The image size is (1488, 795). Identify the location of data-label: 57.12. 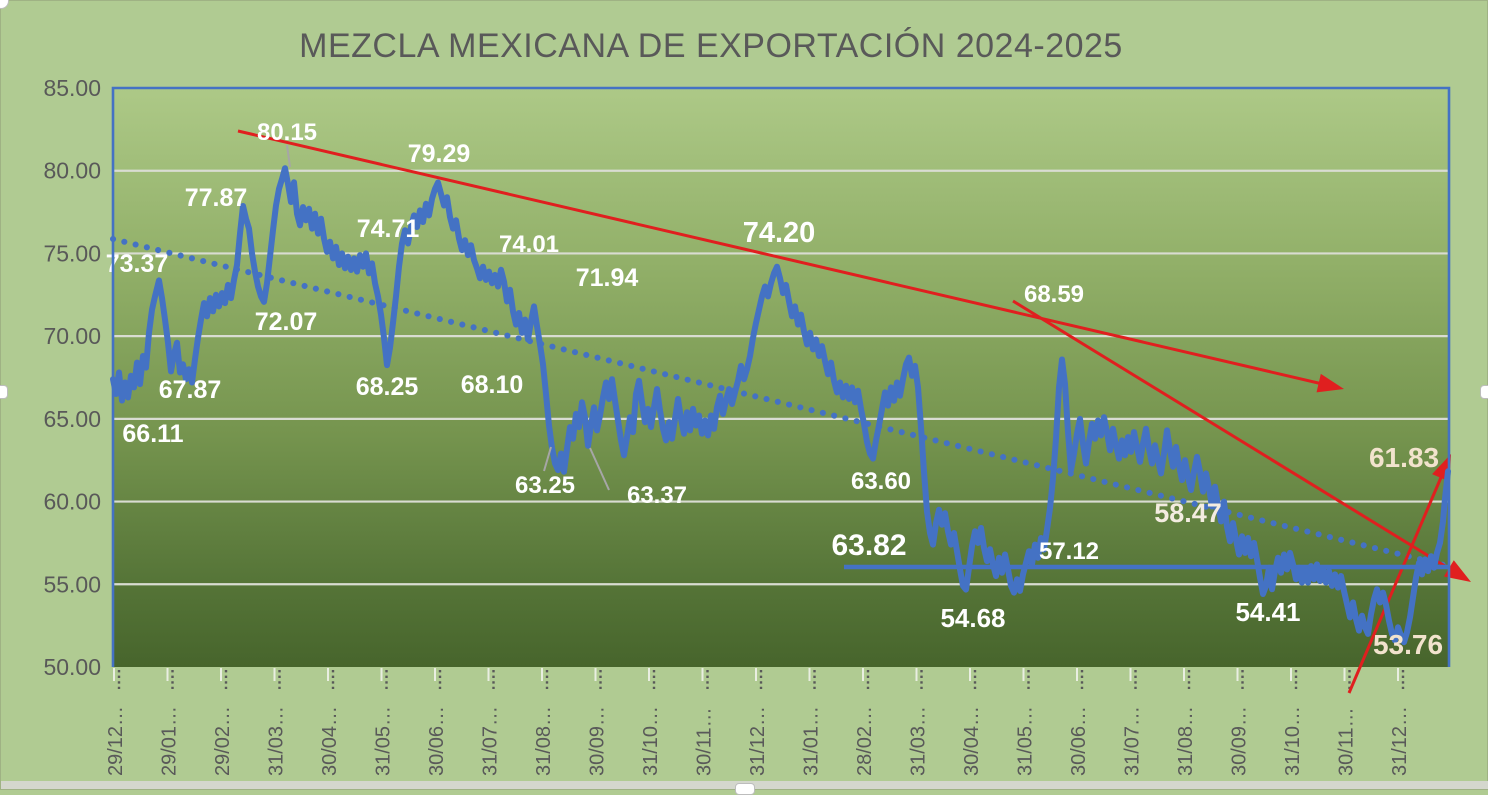
(1069, 551).